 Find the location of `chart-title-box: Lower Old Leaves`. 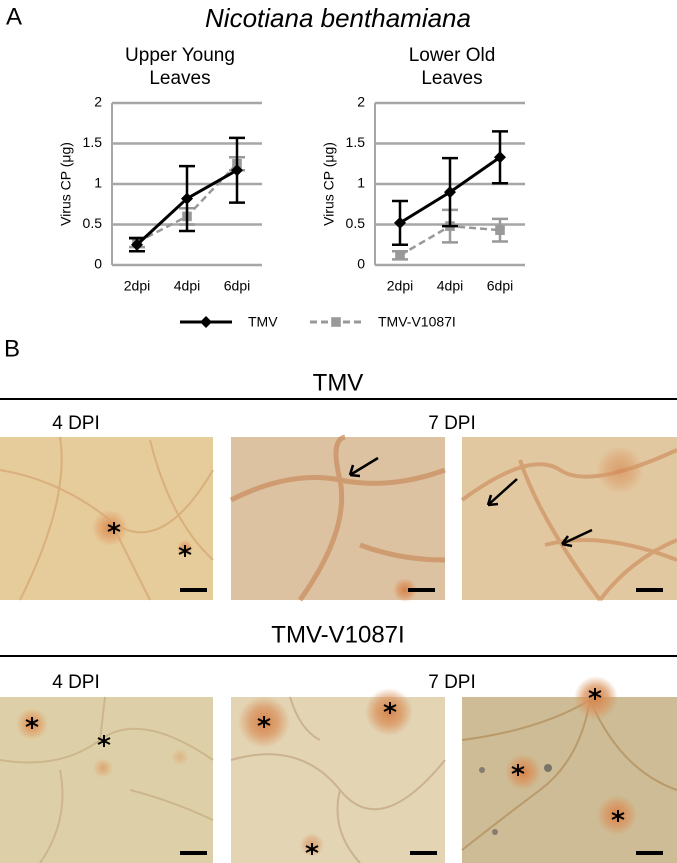

chart-title-box: Lower Old Leaves is located at coordinates (452, 67).